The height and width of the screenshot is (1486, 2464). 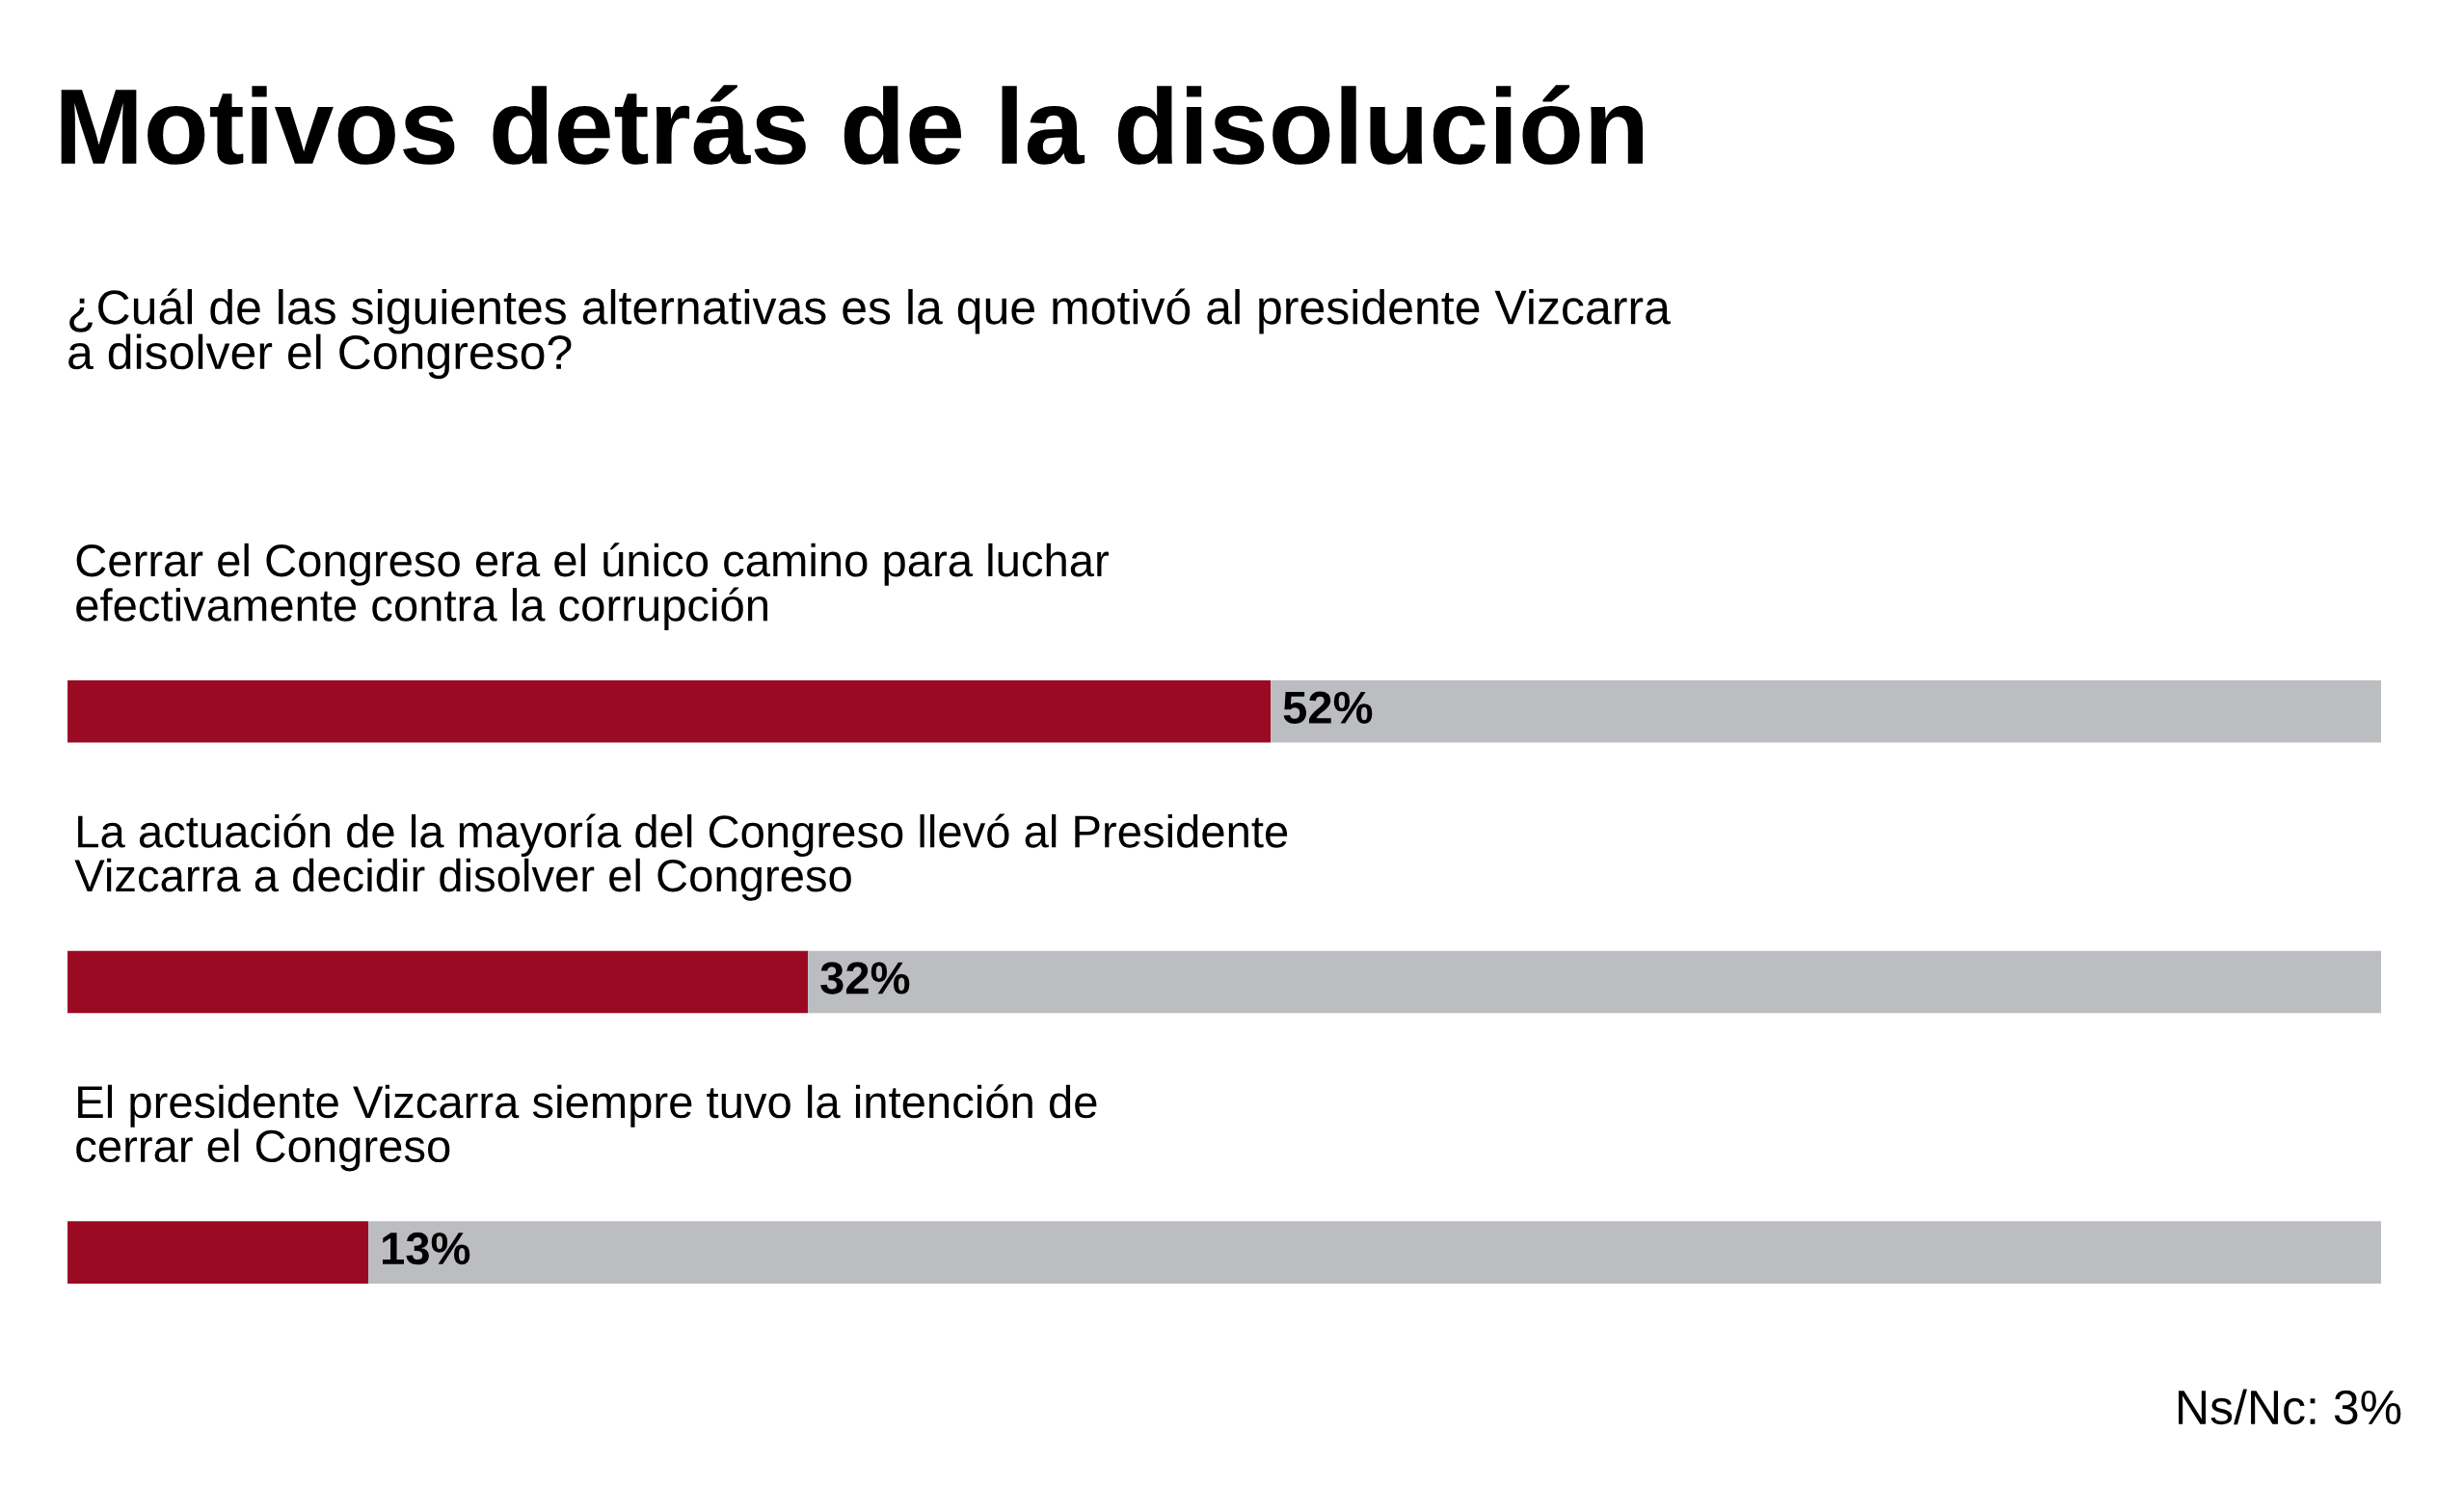 What do you see at coordinates (865, 978) in the screenshot?
I see `data-label: 32%` at bounding box center [865, 978].